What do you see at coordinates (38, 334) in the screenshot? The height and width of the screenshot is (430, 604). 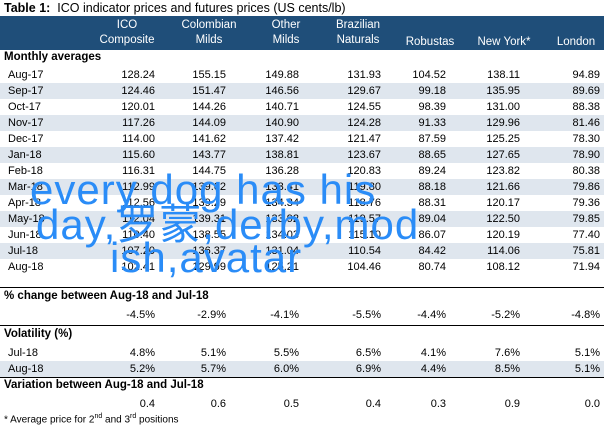 I see `section-volatility: Volatility (%)` at bounding box center [38, 334].